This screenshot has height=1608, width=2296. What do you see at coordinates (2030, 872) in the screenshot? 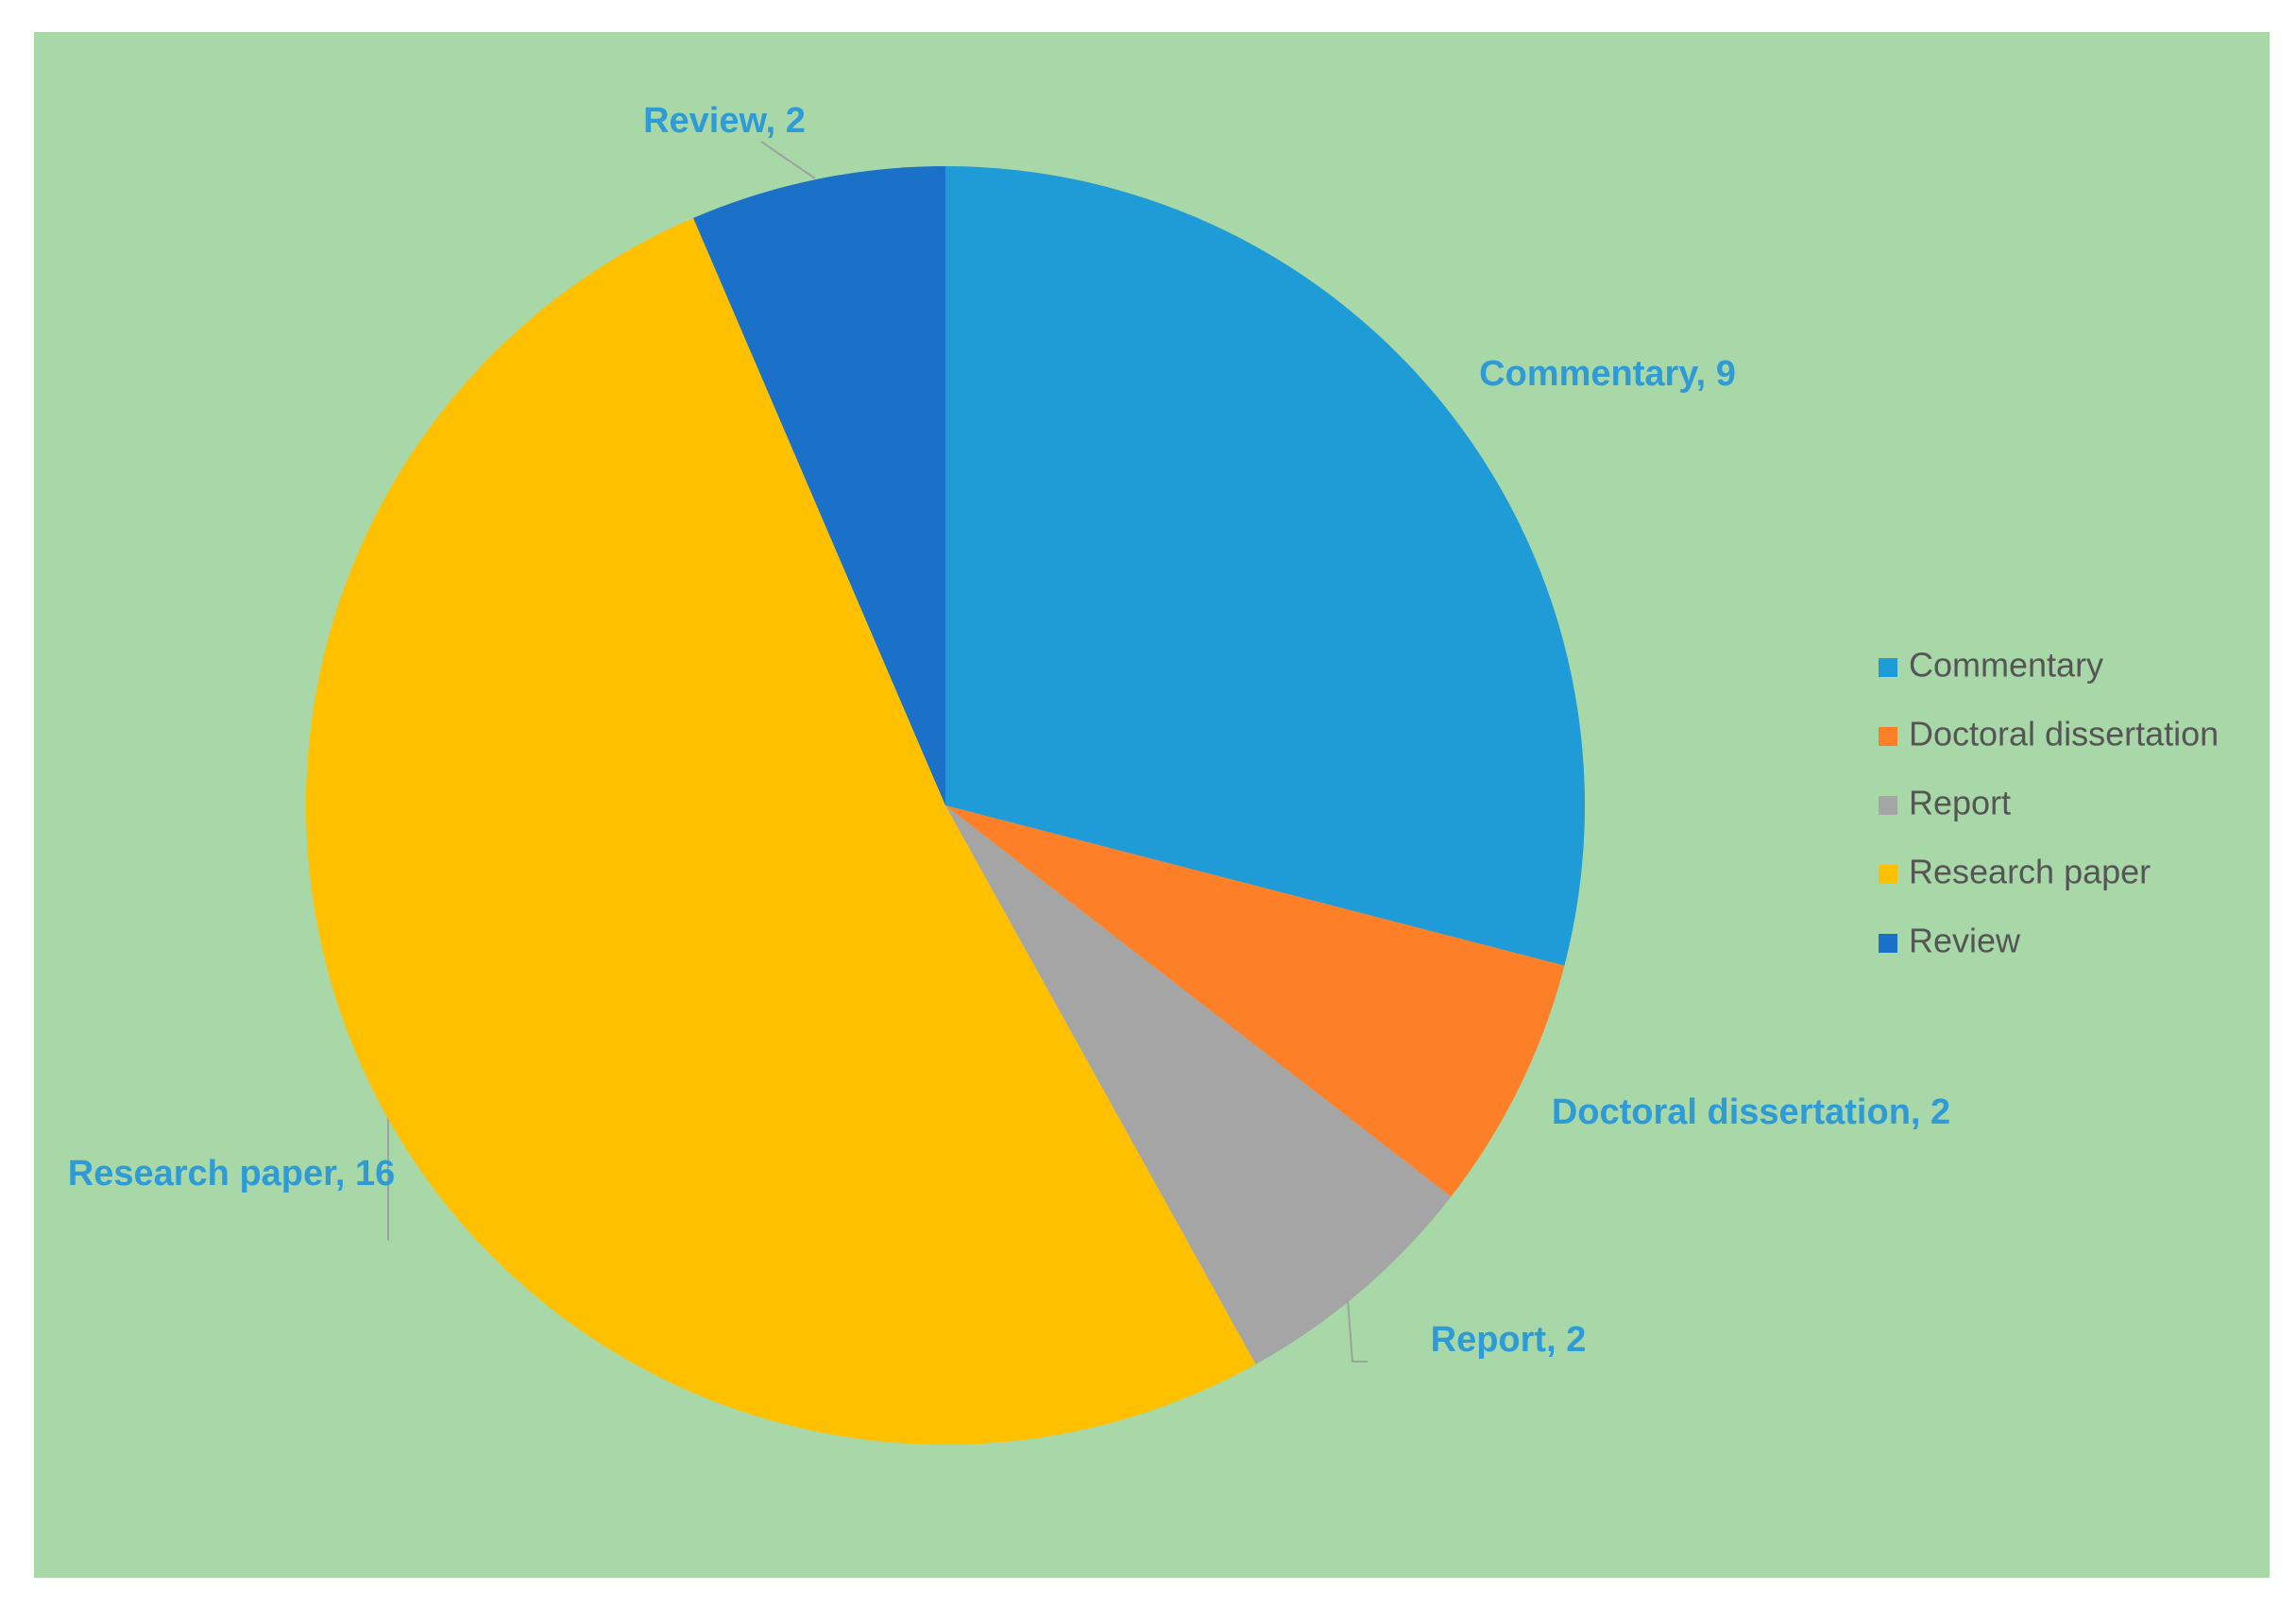
I see `legend-label: Research paper` at bounding box center [2030, 872].